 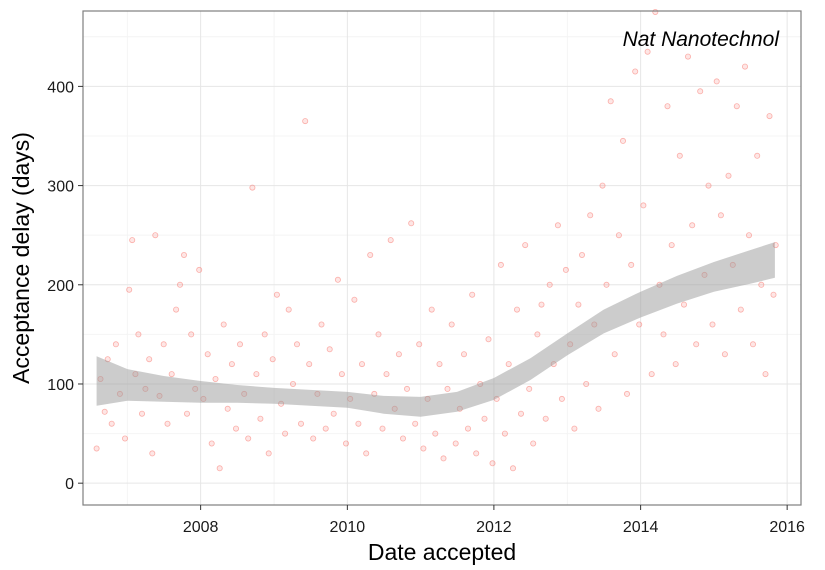 I want to click on panel-annotation: Nat Nanotechnol, so click(x=702, y=39).